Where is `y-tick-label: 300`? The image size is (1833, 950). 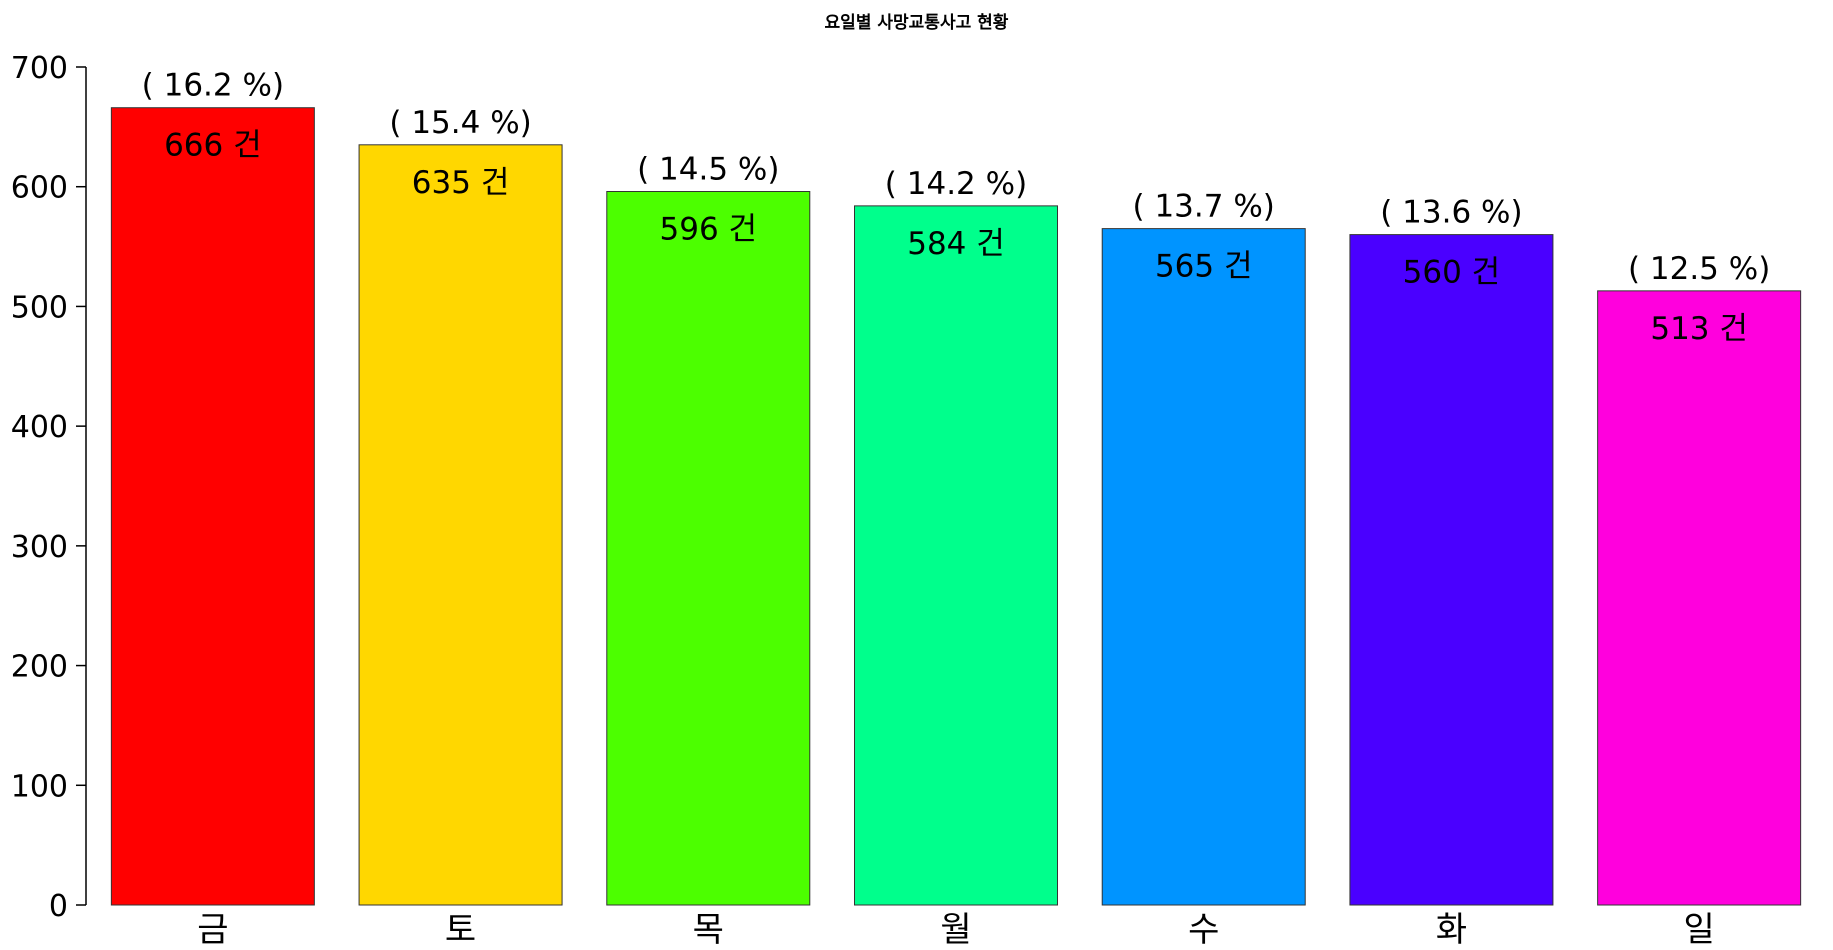 y-tick-label: 300 is located at coordinates (39, 547).